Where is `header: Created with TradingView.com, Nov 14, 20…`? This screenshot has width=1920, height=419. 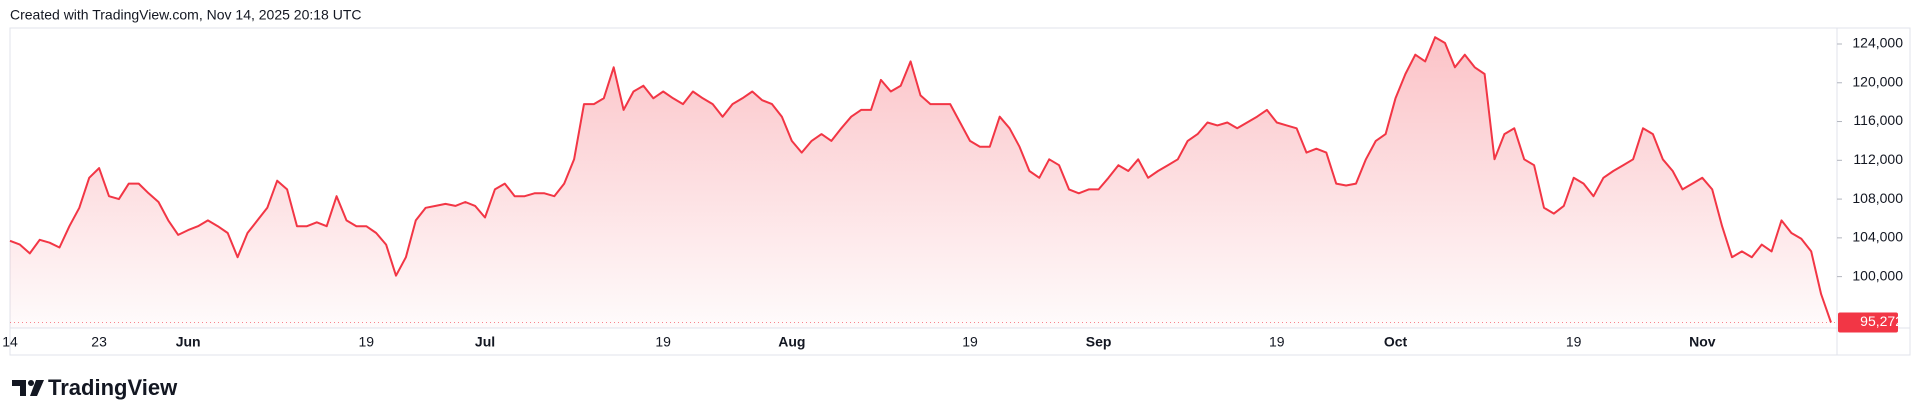 header: Created with TradingView.com, Nov 14, 20… is located at coordinates (185, 15).